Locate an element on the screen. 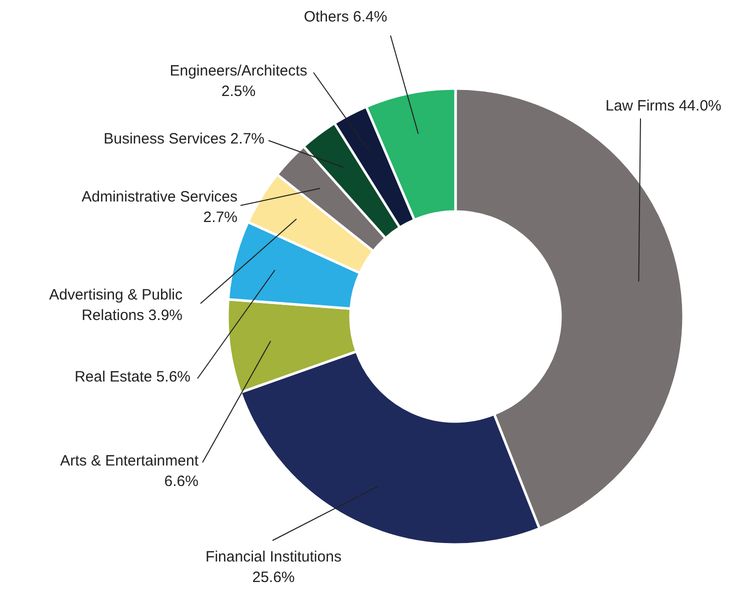 Image resolution: width=756 pixels, height=594 pixels. slice-label: Law Firms 44.0% is located at coordinates (664, 106).